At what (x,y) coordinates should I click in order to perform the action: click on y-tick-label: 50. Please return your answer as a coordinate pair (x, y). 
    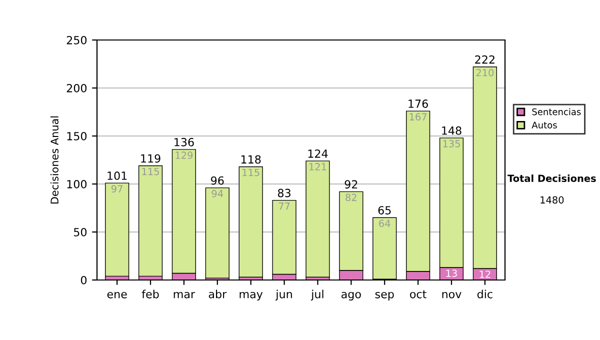
    Looking at the image, I should click on (80, 232).